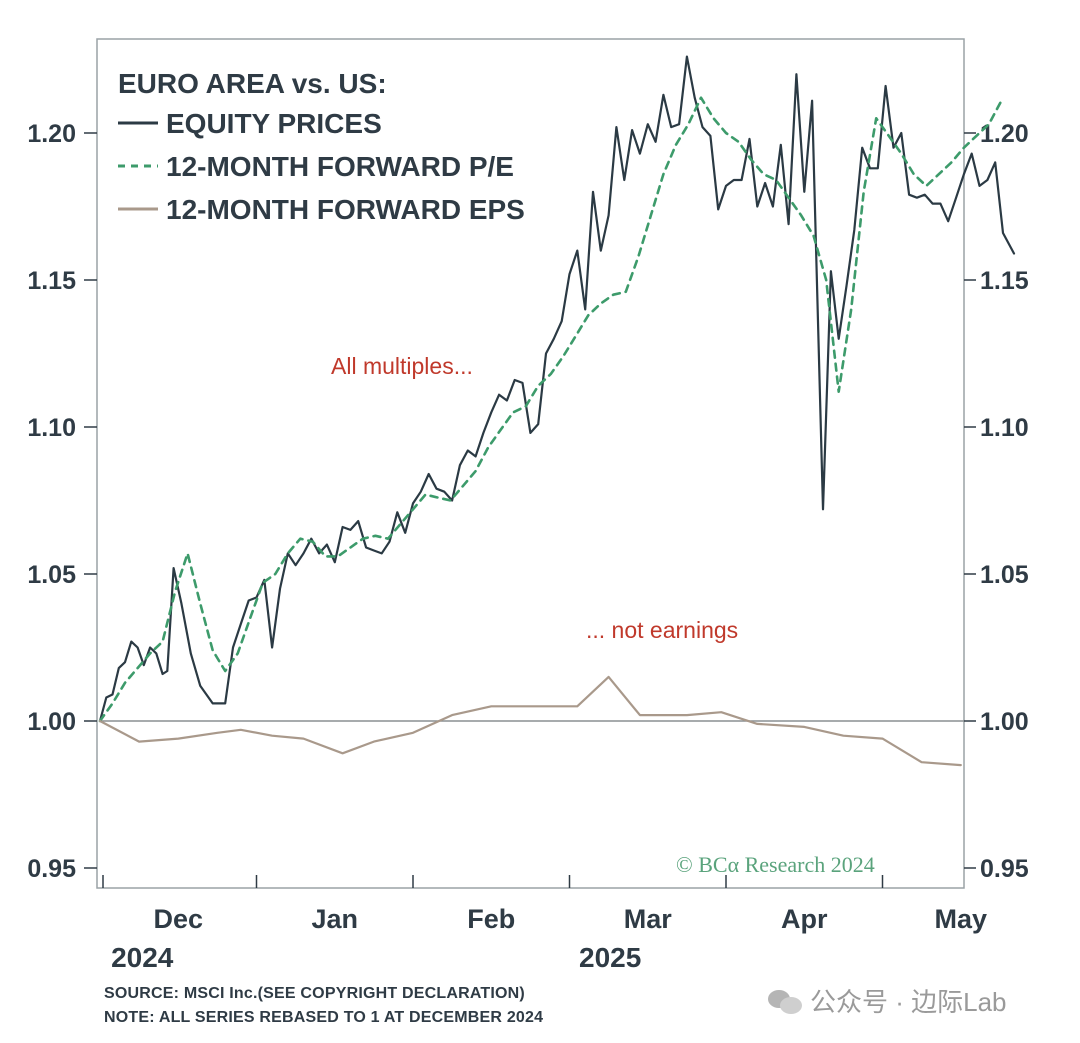 Image resolution: width=1080 pixels, height=1043 pixels. What do you see at coordinates (1004, 281) in the screenshot?
I see `y-tick-label-right: 1.15` at bounding box center [1004, 281].